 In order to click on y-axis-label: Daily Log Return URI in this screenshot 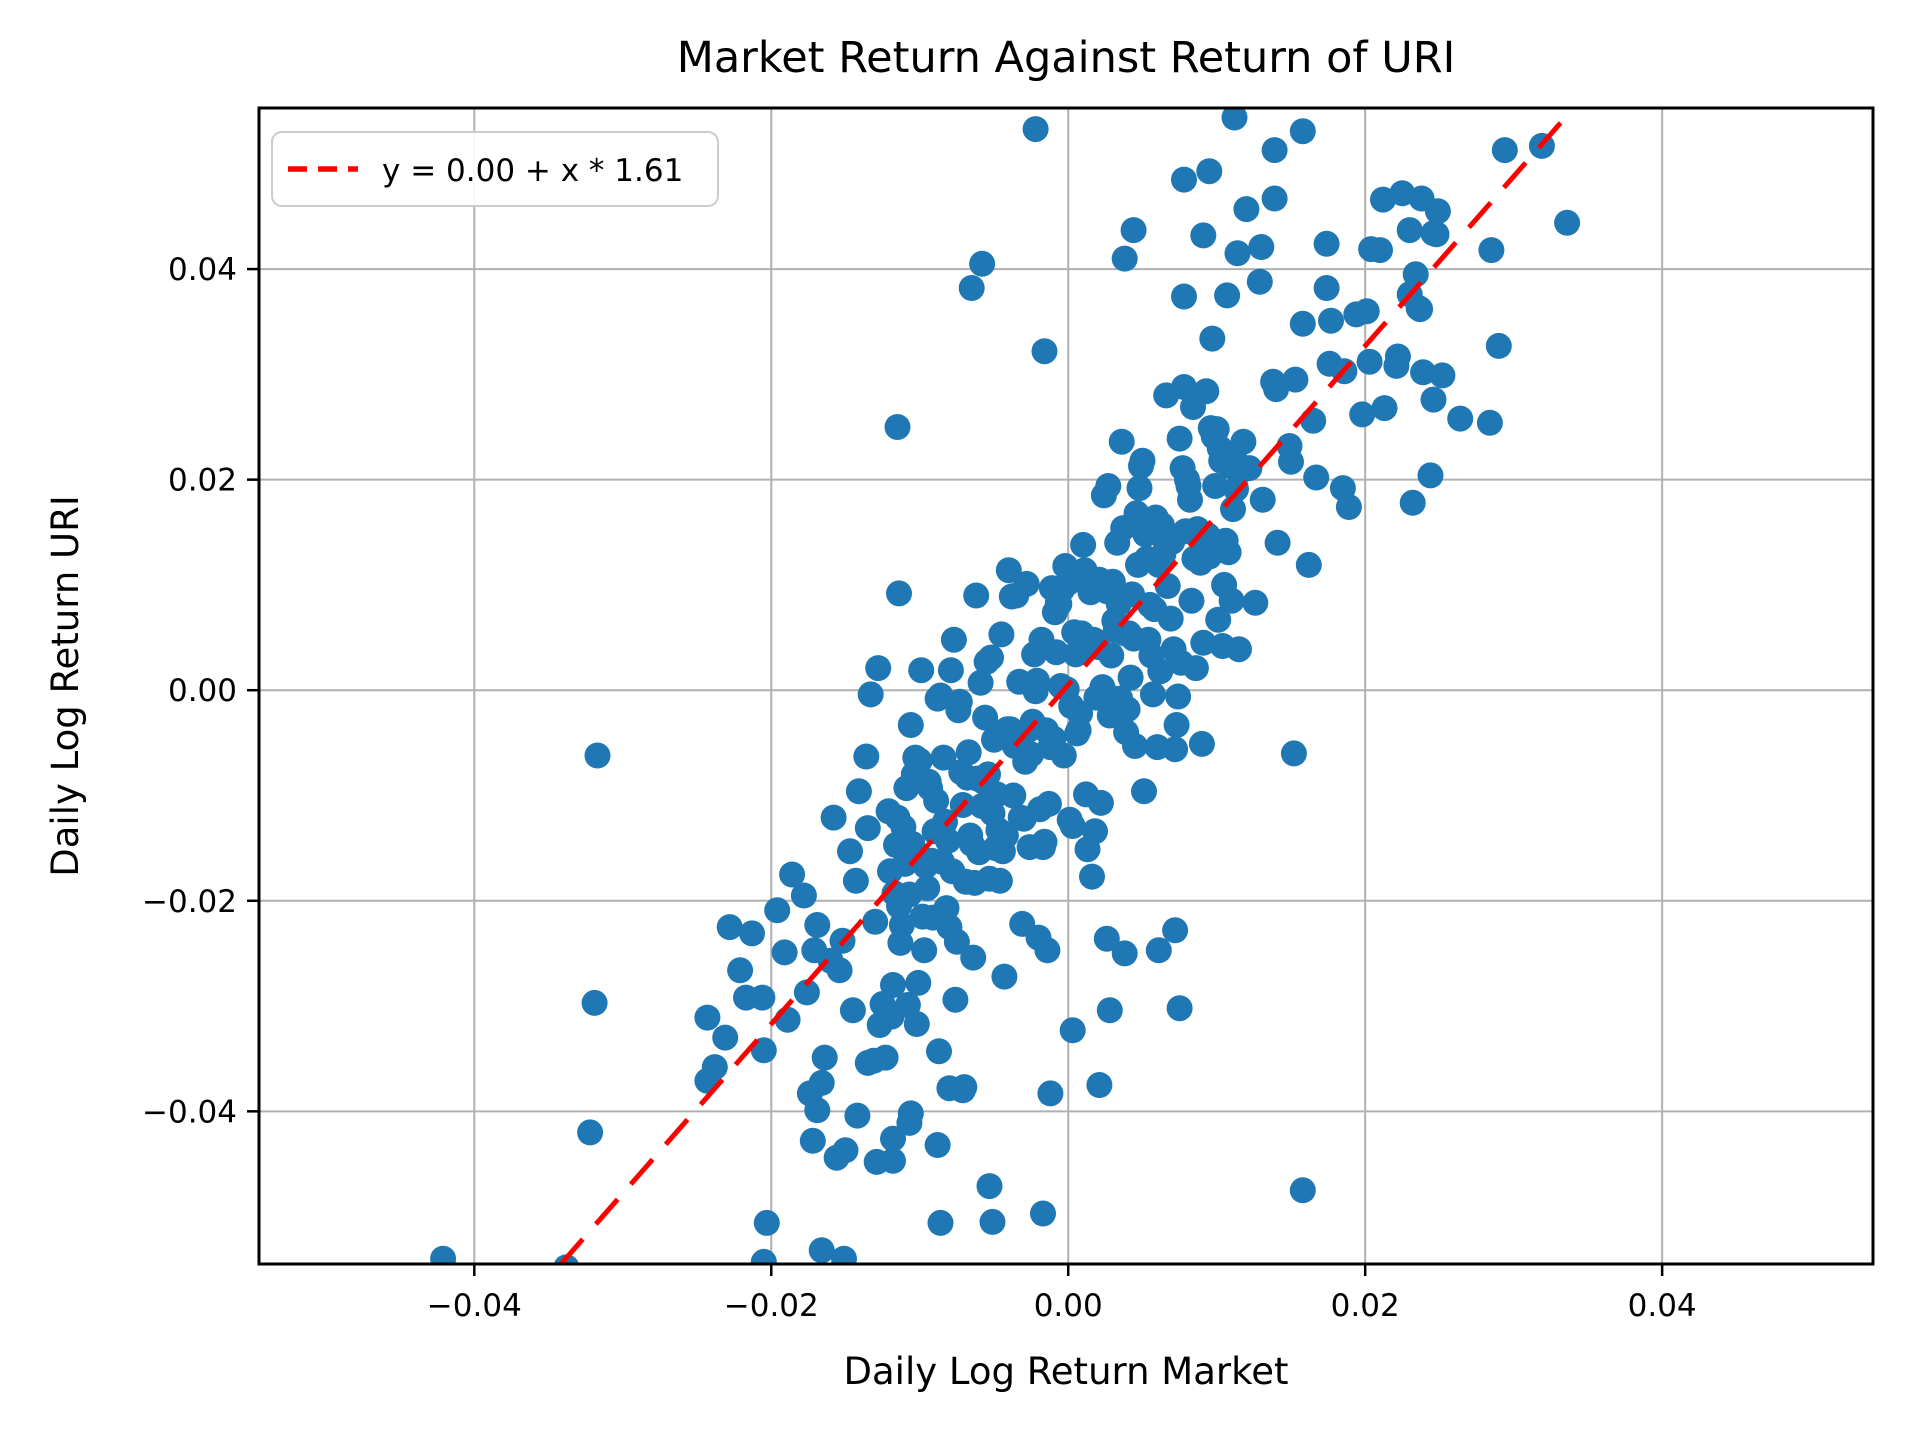, I will do `click(65, 685)`.